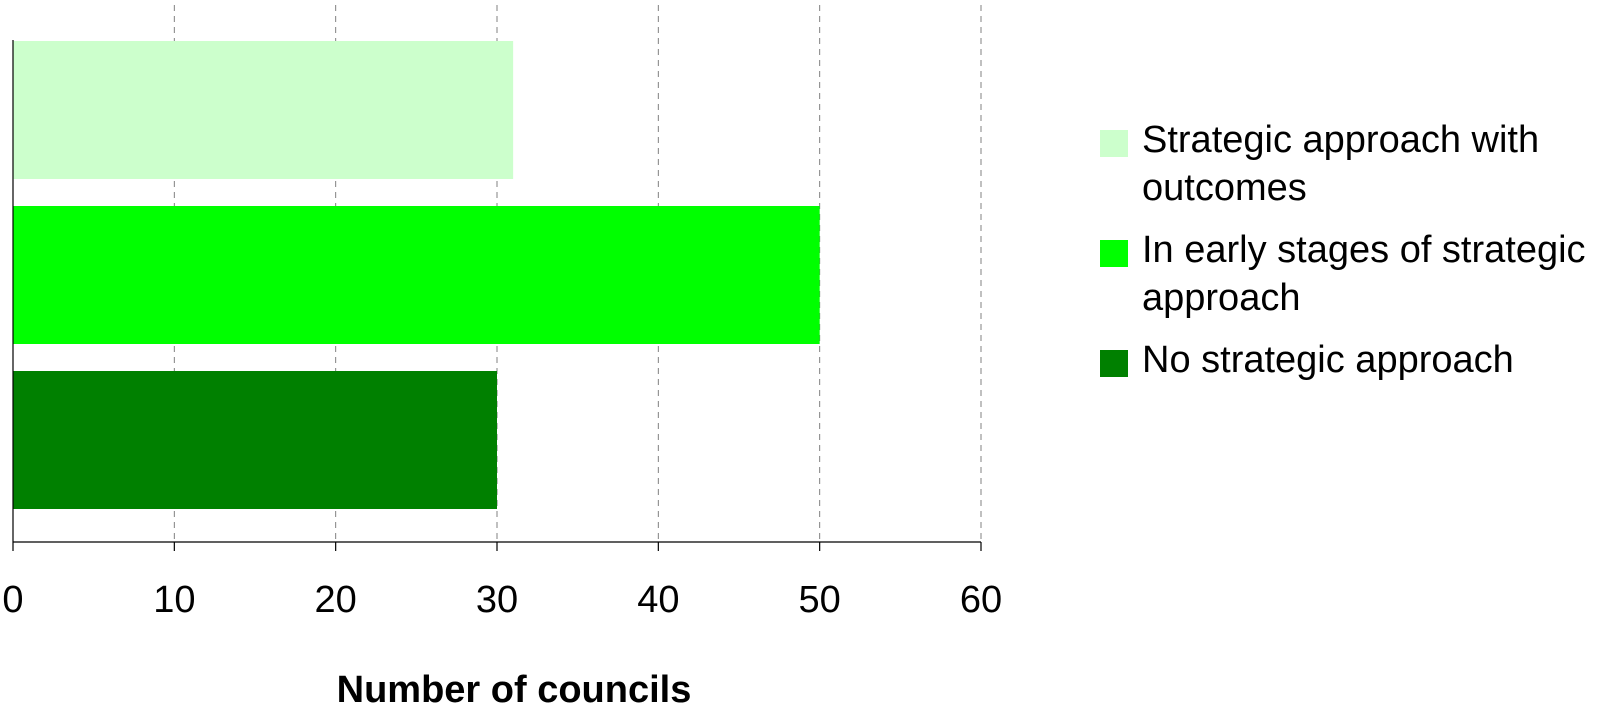  I want to click on legend-label: No strategic approach, so click(1328, 360).